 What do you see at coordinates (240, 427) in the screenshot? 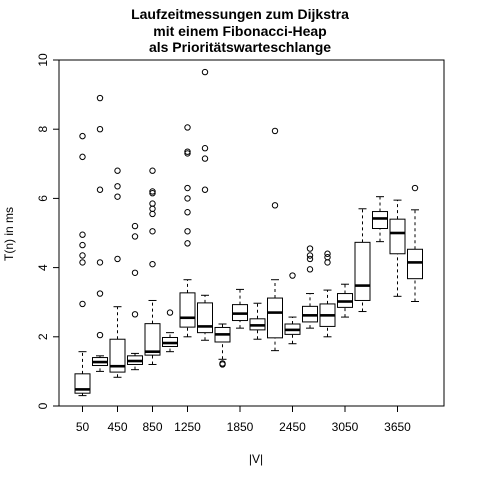
I see `x-tick-label: 1850` at bounding box center [240, 427].